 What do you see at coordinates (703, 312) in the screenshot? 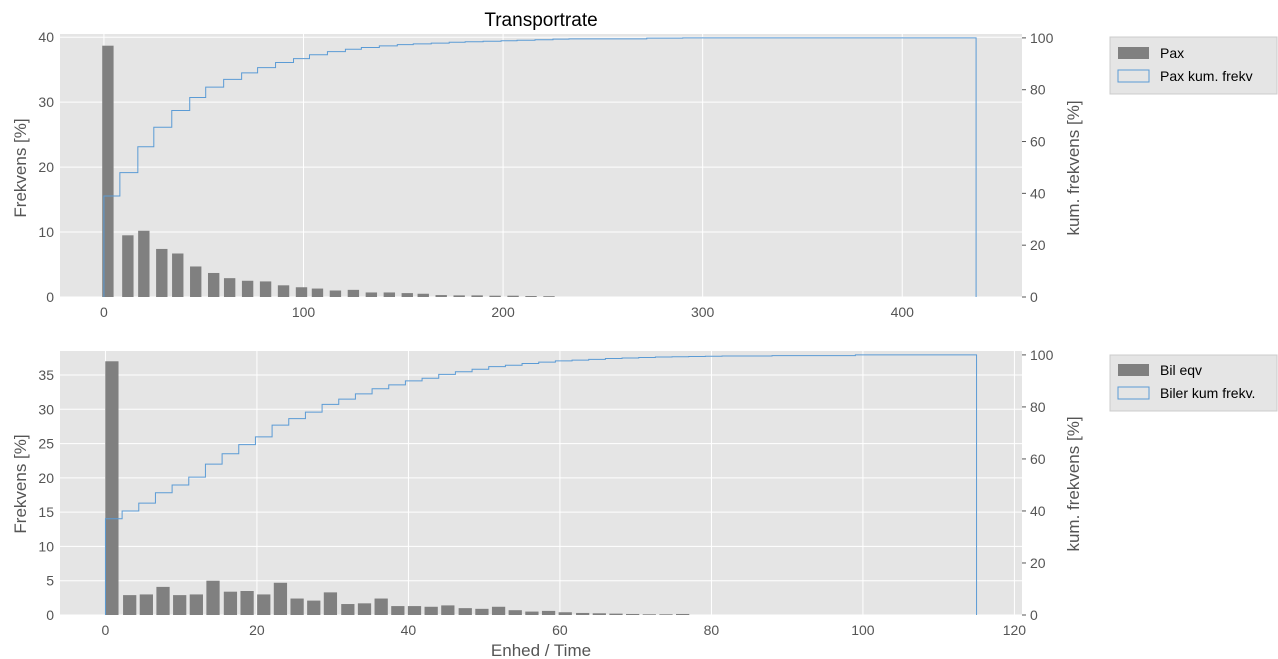
I see `x-tick-label: 300` at bounding box center [703, 312].